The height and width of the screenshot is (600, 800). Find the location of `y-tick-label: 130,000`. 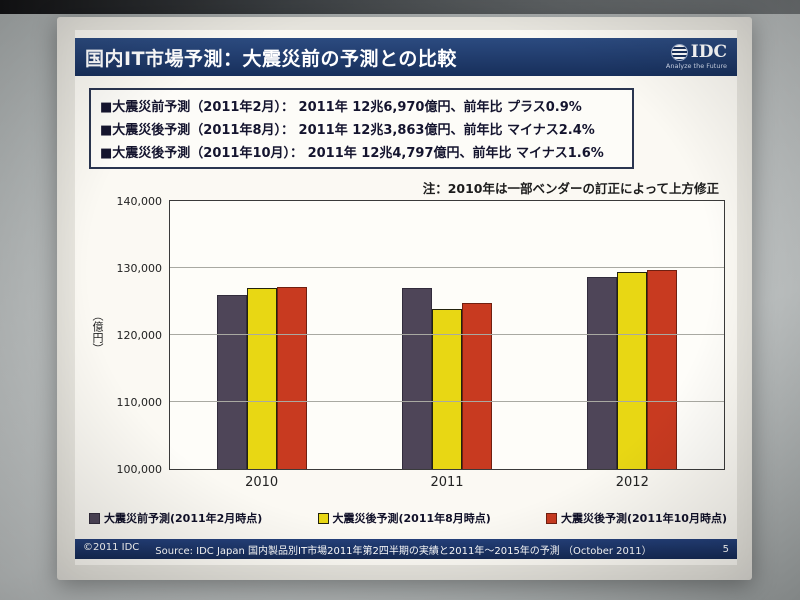

y-tick-label: 130,000 is located at coordinates (139, 268).